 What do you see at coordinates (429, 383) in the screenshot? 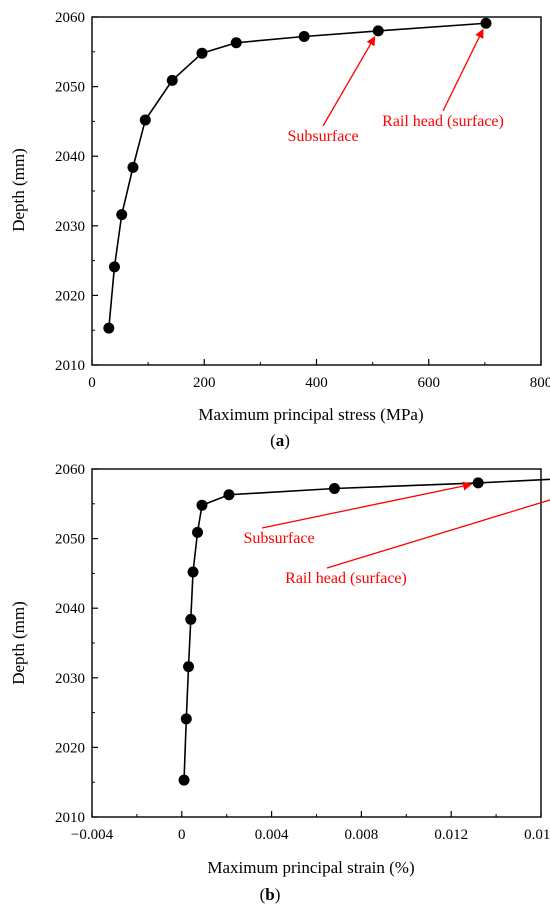
I see `chart-a-xtick-label: 600` at bounding box center [429, 383].